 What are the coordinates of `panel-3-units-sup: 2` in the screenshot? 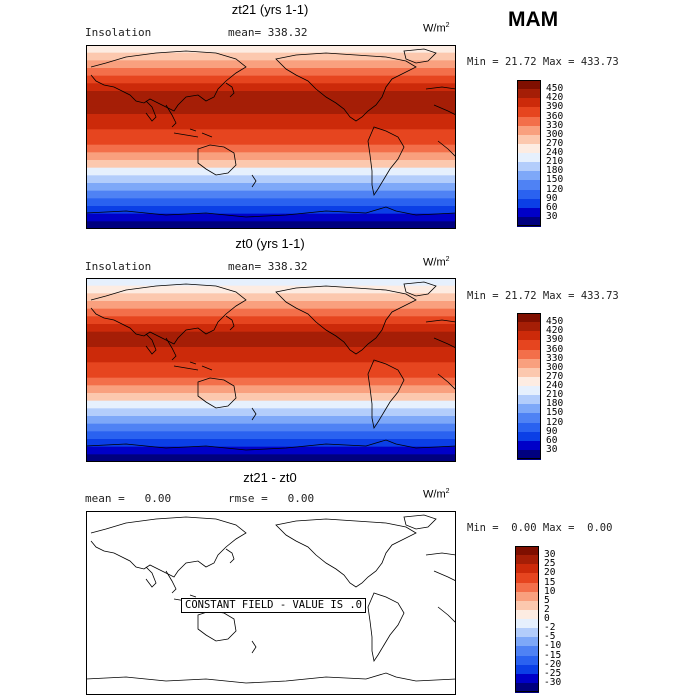 It's located at (447, 491).